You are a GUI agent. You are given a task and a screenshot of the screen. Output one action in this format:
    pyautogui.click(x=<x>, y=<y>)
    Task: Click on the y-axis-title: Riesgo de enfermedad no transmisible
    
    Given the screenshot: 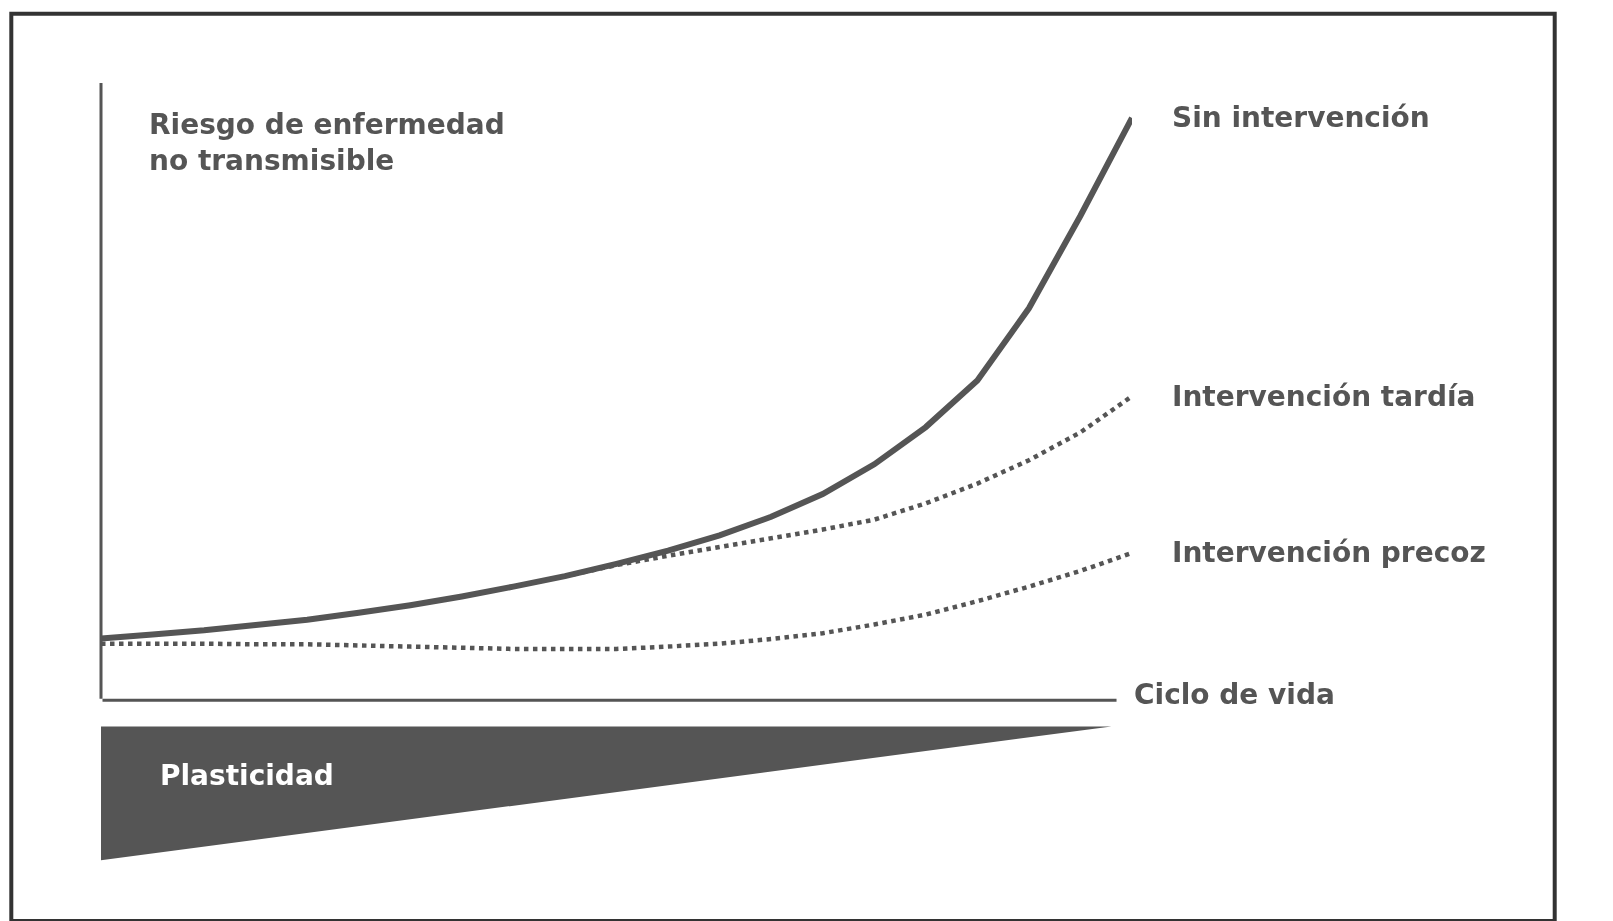 What is the action you would take?
    pyautogui.click(x=327, y=143)
    